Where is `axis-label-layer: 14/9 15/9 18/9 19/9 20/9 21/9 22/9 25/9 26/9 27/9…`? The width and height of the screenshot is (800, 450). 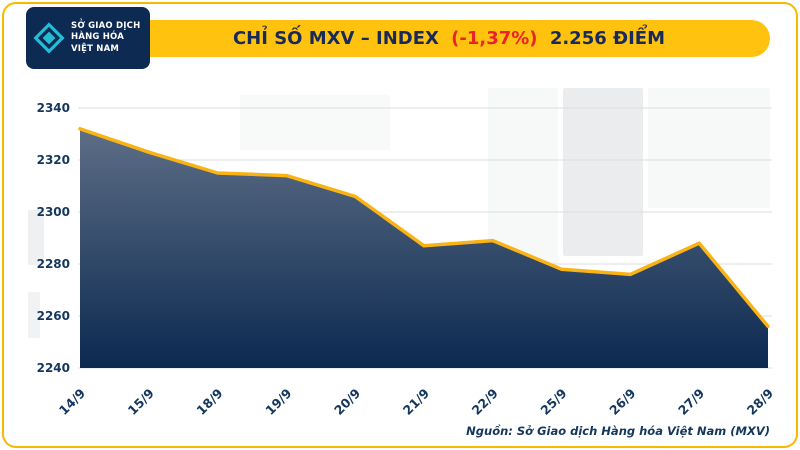
axis-label-layer: 14/9 15/9 18/9 19/9 20/9 21/9 22/9 25/9 26/9 27/9… is located at coordinates (416, 402).